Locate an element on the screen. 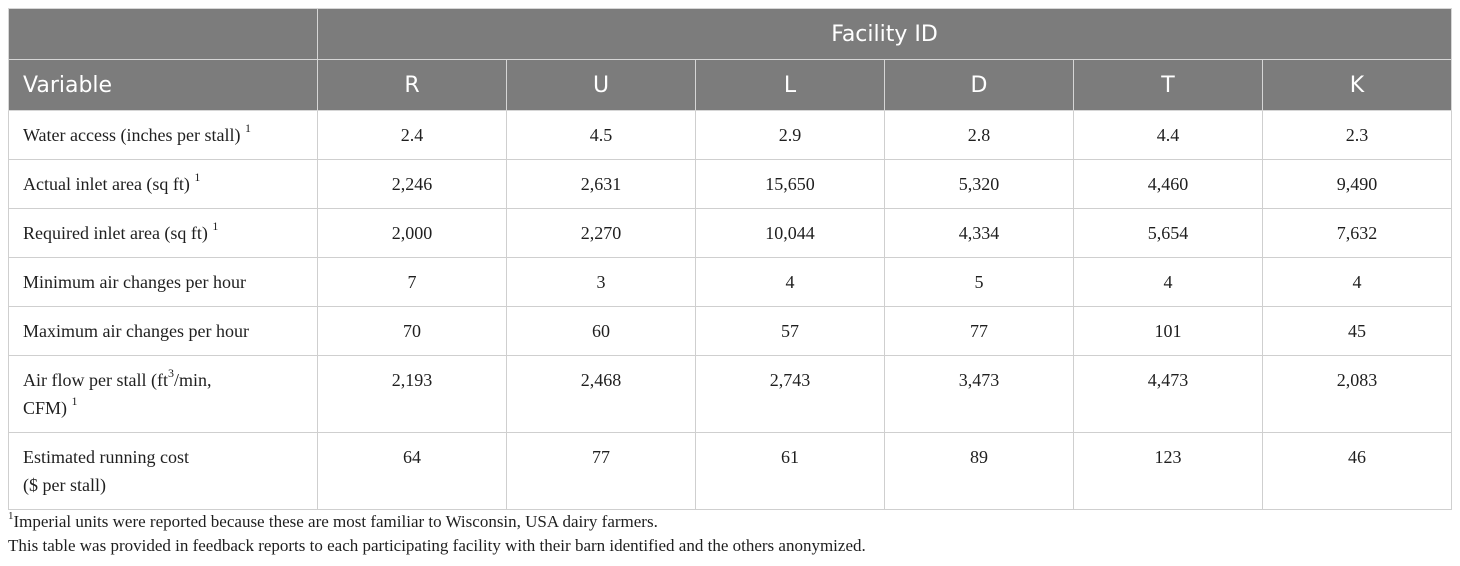  table-cell: 2.4 is located at coordinates (412, 135).